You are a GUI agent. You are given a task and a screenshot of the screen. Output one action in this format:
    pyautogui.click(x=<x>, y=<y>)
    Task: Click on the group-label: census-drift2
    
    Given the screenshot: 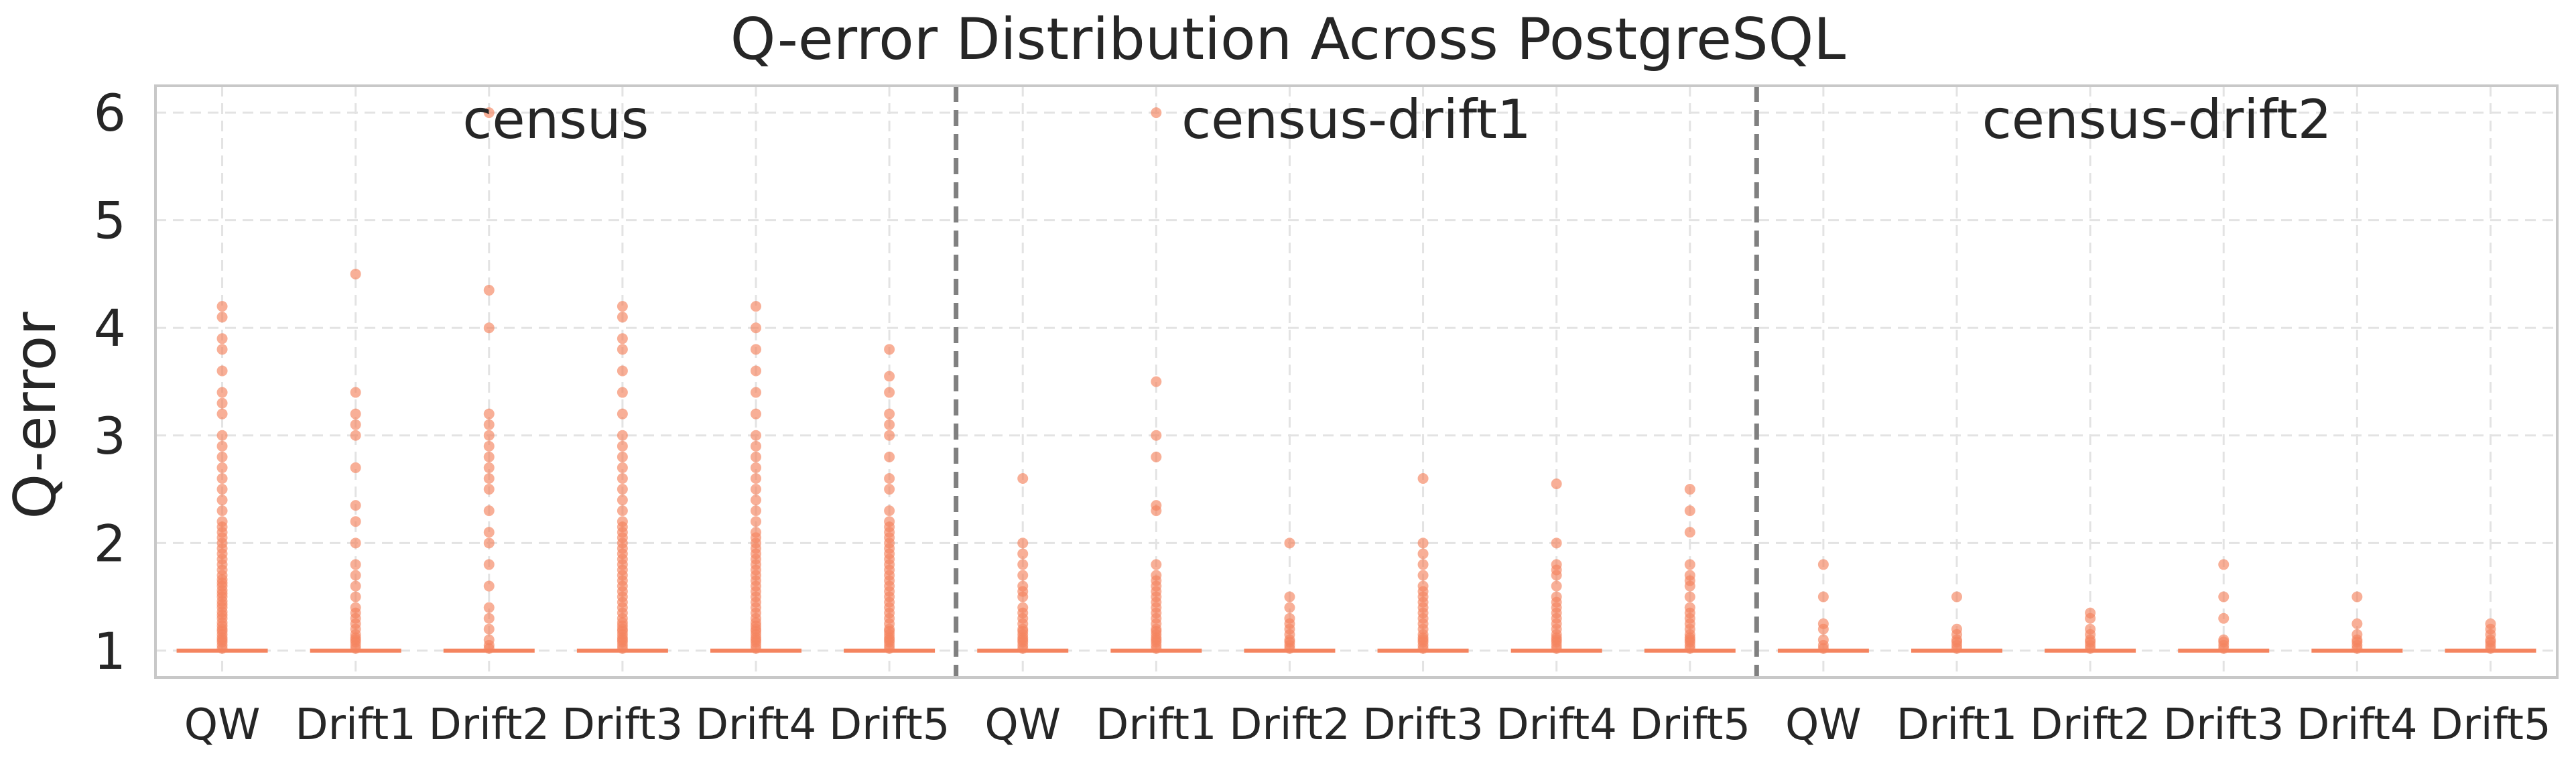 What is the action you would take?
    pyautogui.click(x=2157, y=119)
    